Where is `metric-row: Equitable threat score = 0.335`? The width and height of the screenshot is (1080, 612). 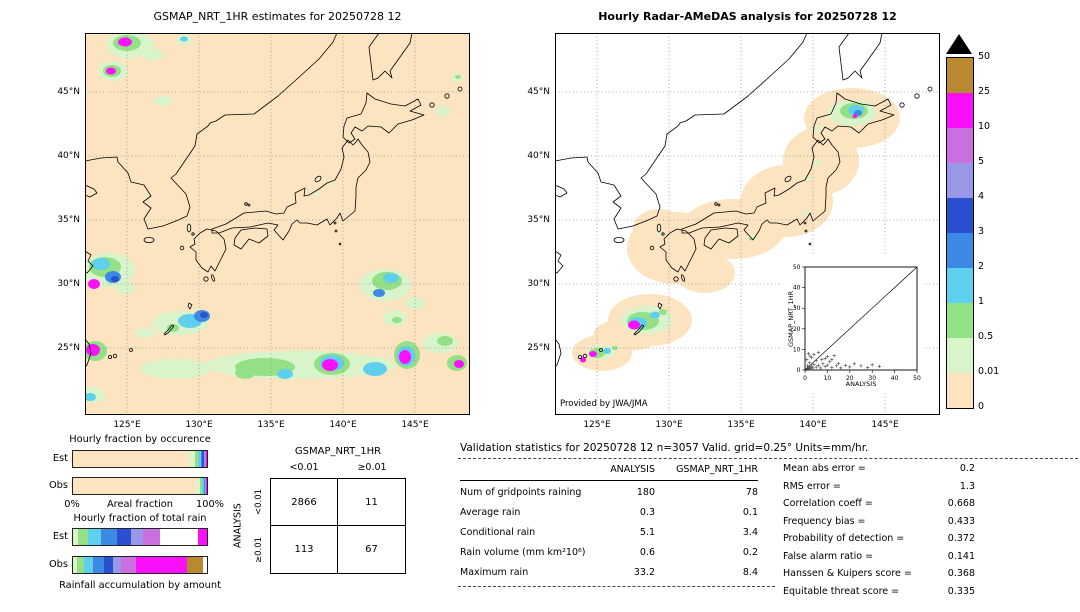 metric-row: Equitable threat score = 0.335 is located at coordinates (879, 592).